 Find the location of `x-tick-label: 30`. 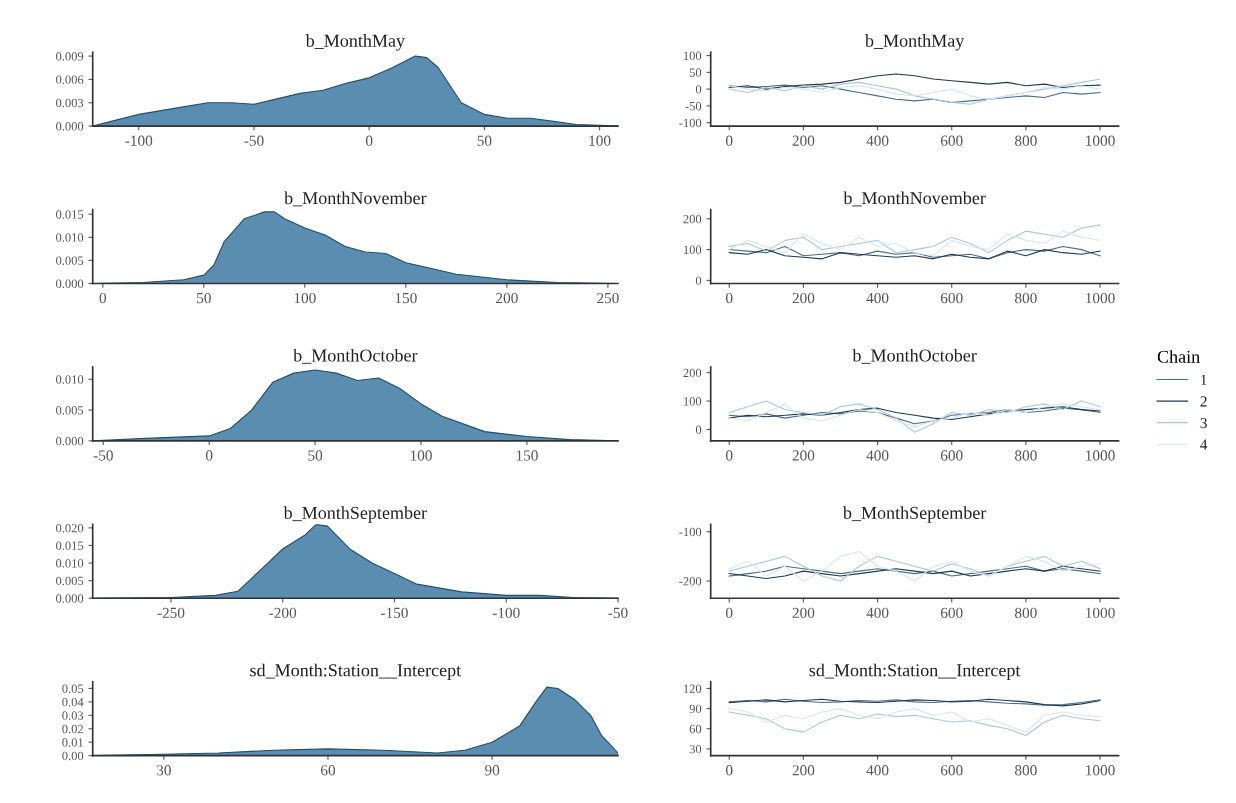

x-tick-label: 30 is located at coordinates (163, 770).